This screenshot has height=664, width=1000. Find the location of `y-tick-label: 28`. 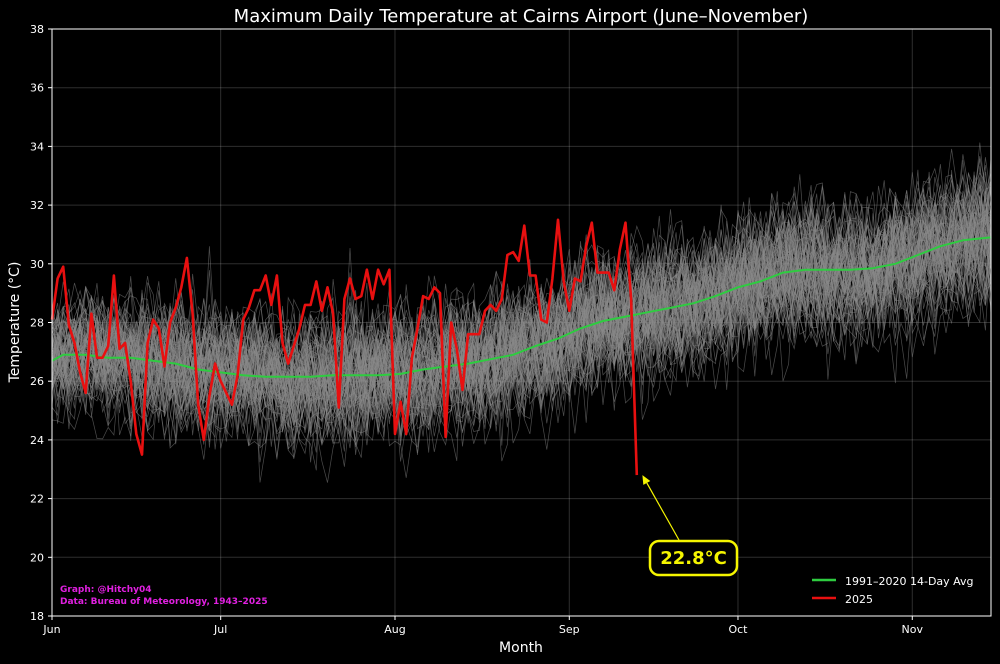

y-tick-label: 28 is located at coordinates (37, 323).